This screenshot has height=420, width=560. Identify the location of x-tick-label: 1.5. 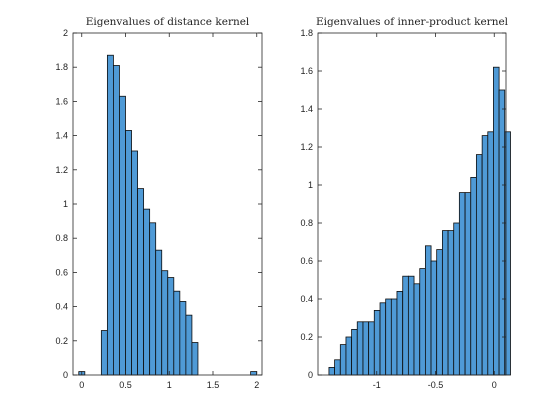
(213, 385).